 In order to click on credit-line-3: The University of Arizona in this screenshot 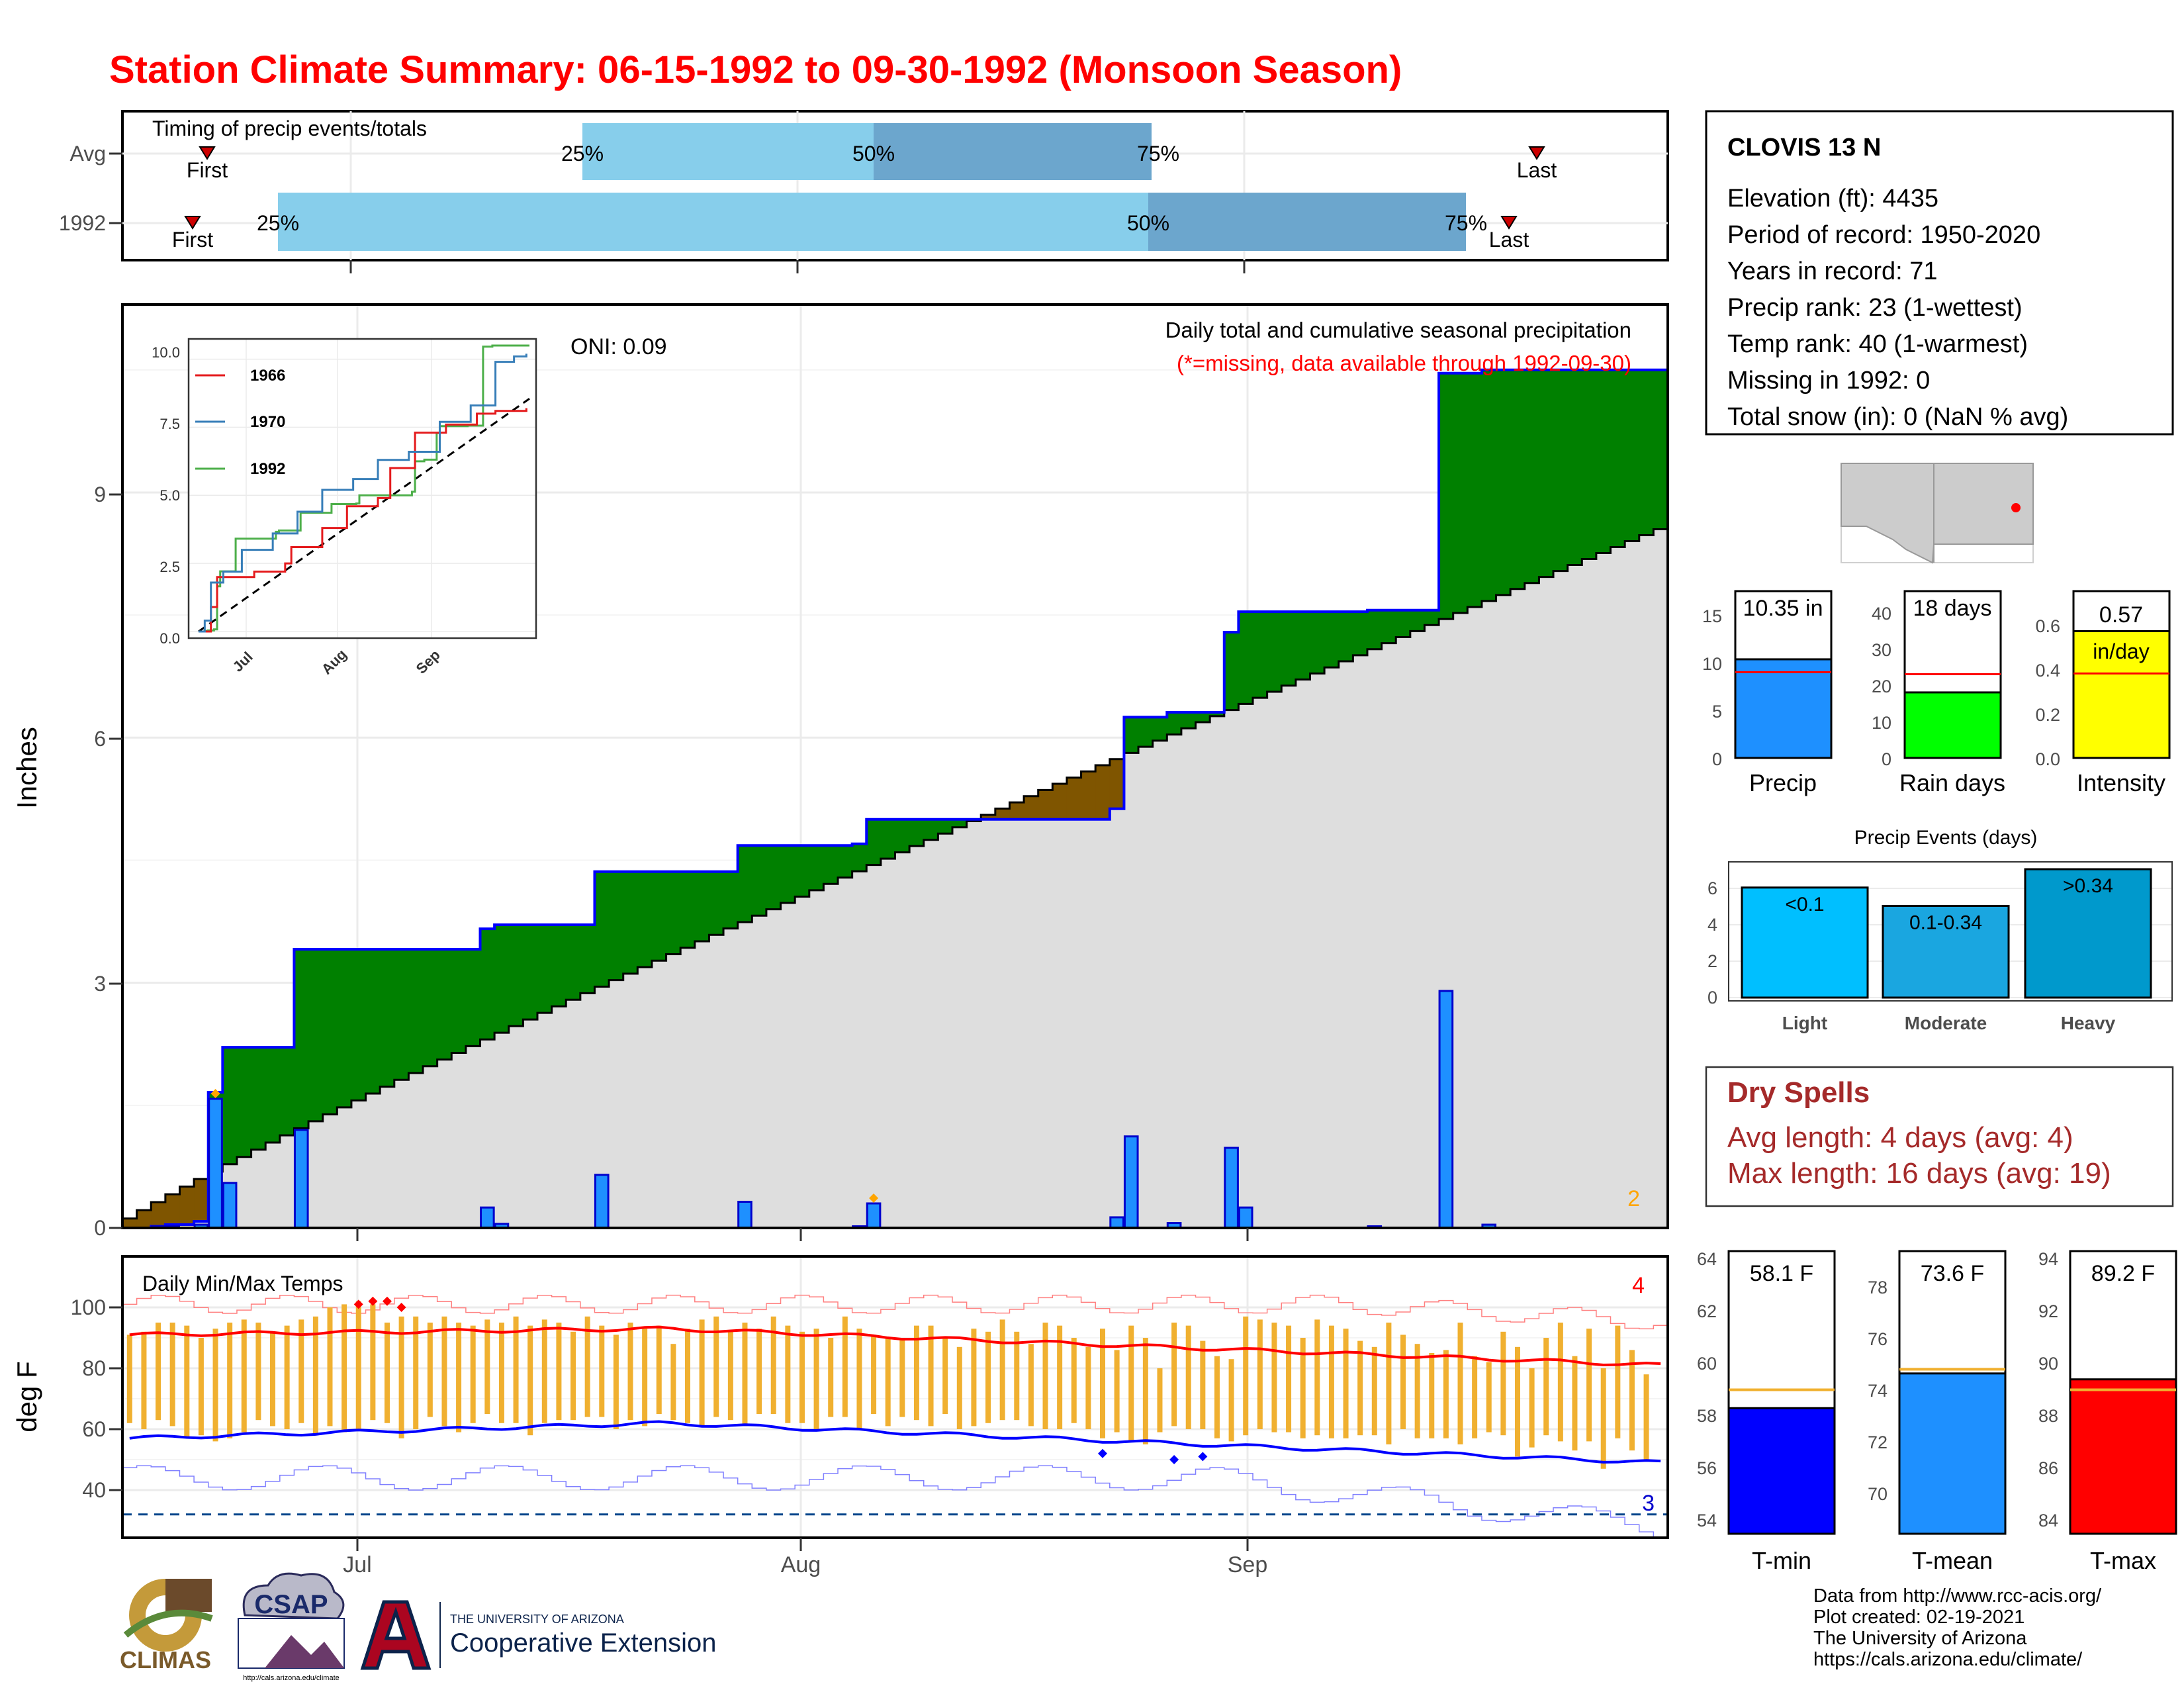, I will do `click(1920, 1638)`.